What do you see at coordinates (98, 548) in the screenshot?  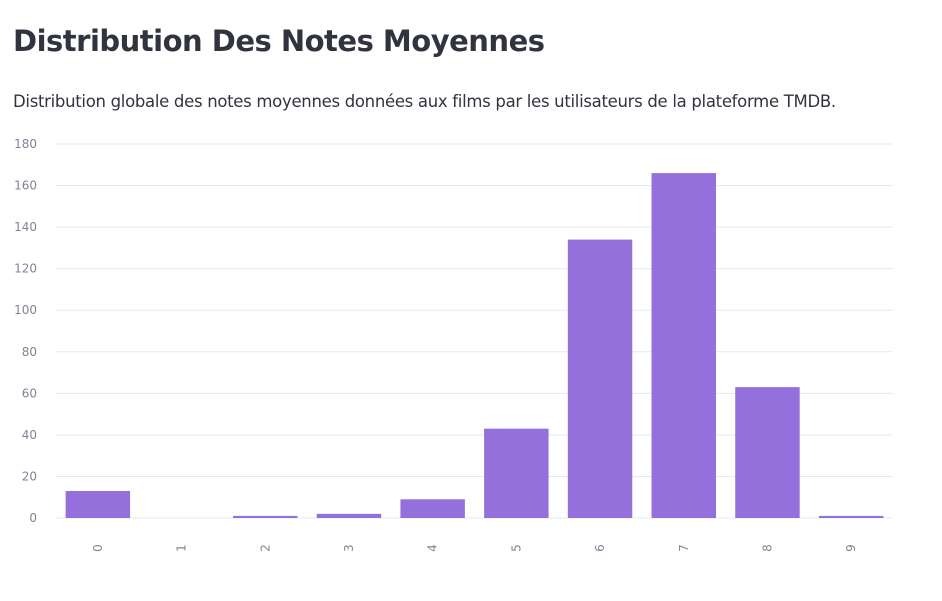 I see `x-tick-label: 0` at bounding box center [98, 548].